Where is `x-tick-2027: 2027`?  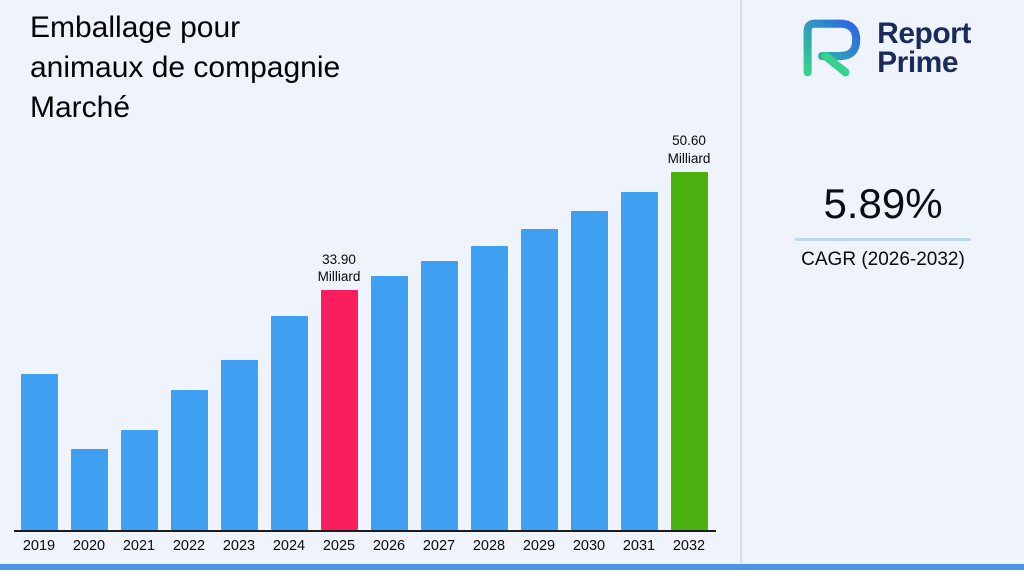 x-tick-2027: 2027 is located at coordinates (439, 546).